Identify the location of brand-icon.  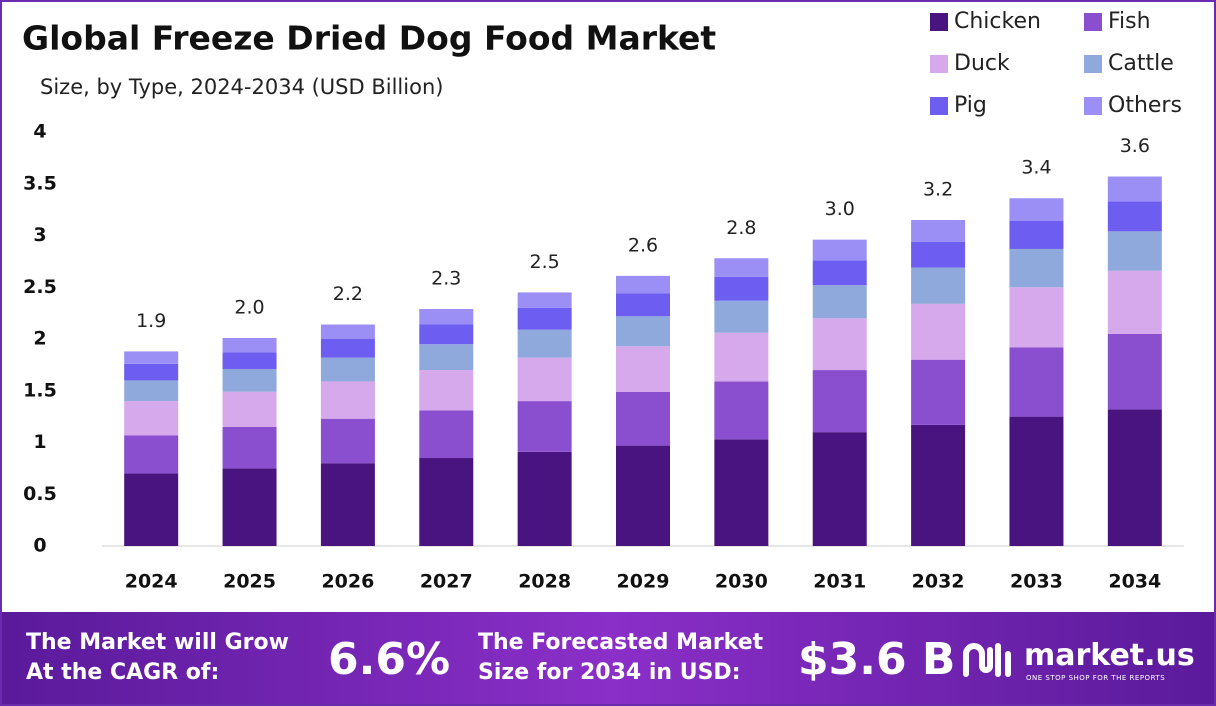
(987, 660).